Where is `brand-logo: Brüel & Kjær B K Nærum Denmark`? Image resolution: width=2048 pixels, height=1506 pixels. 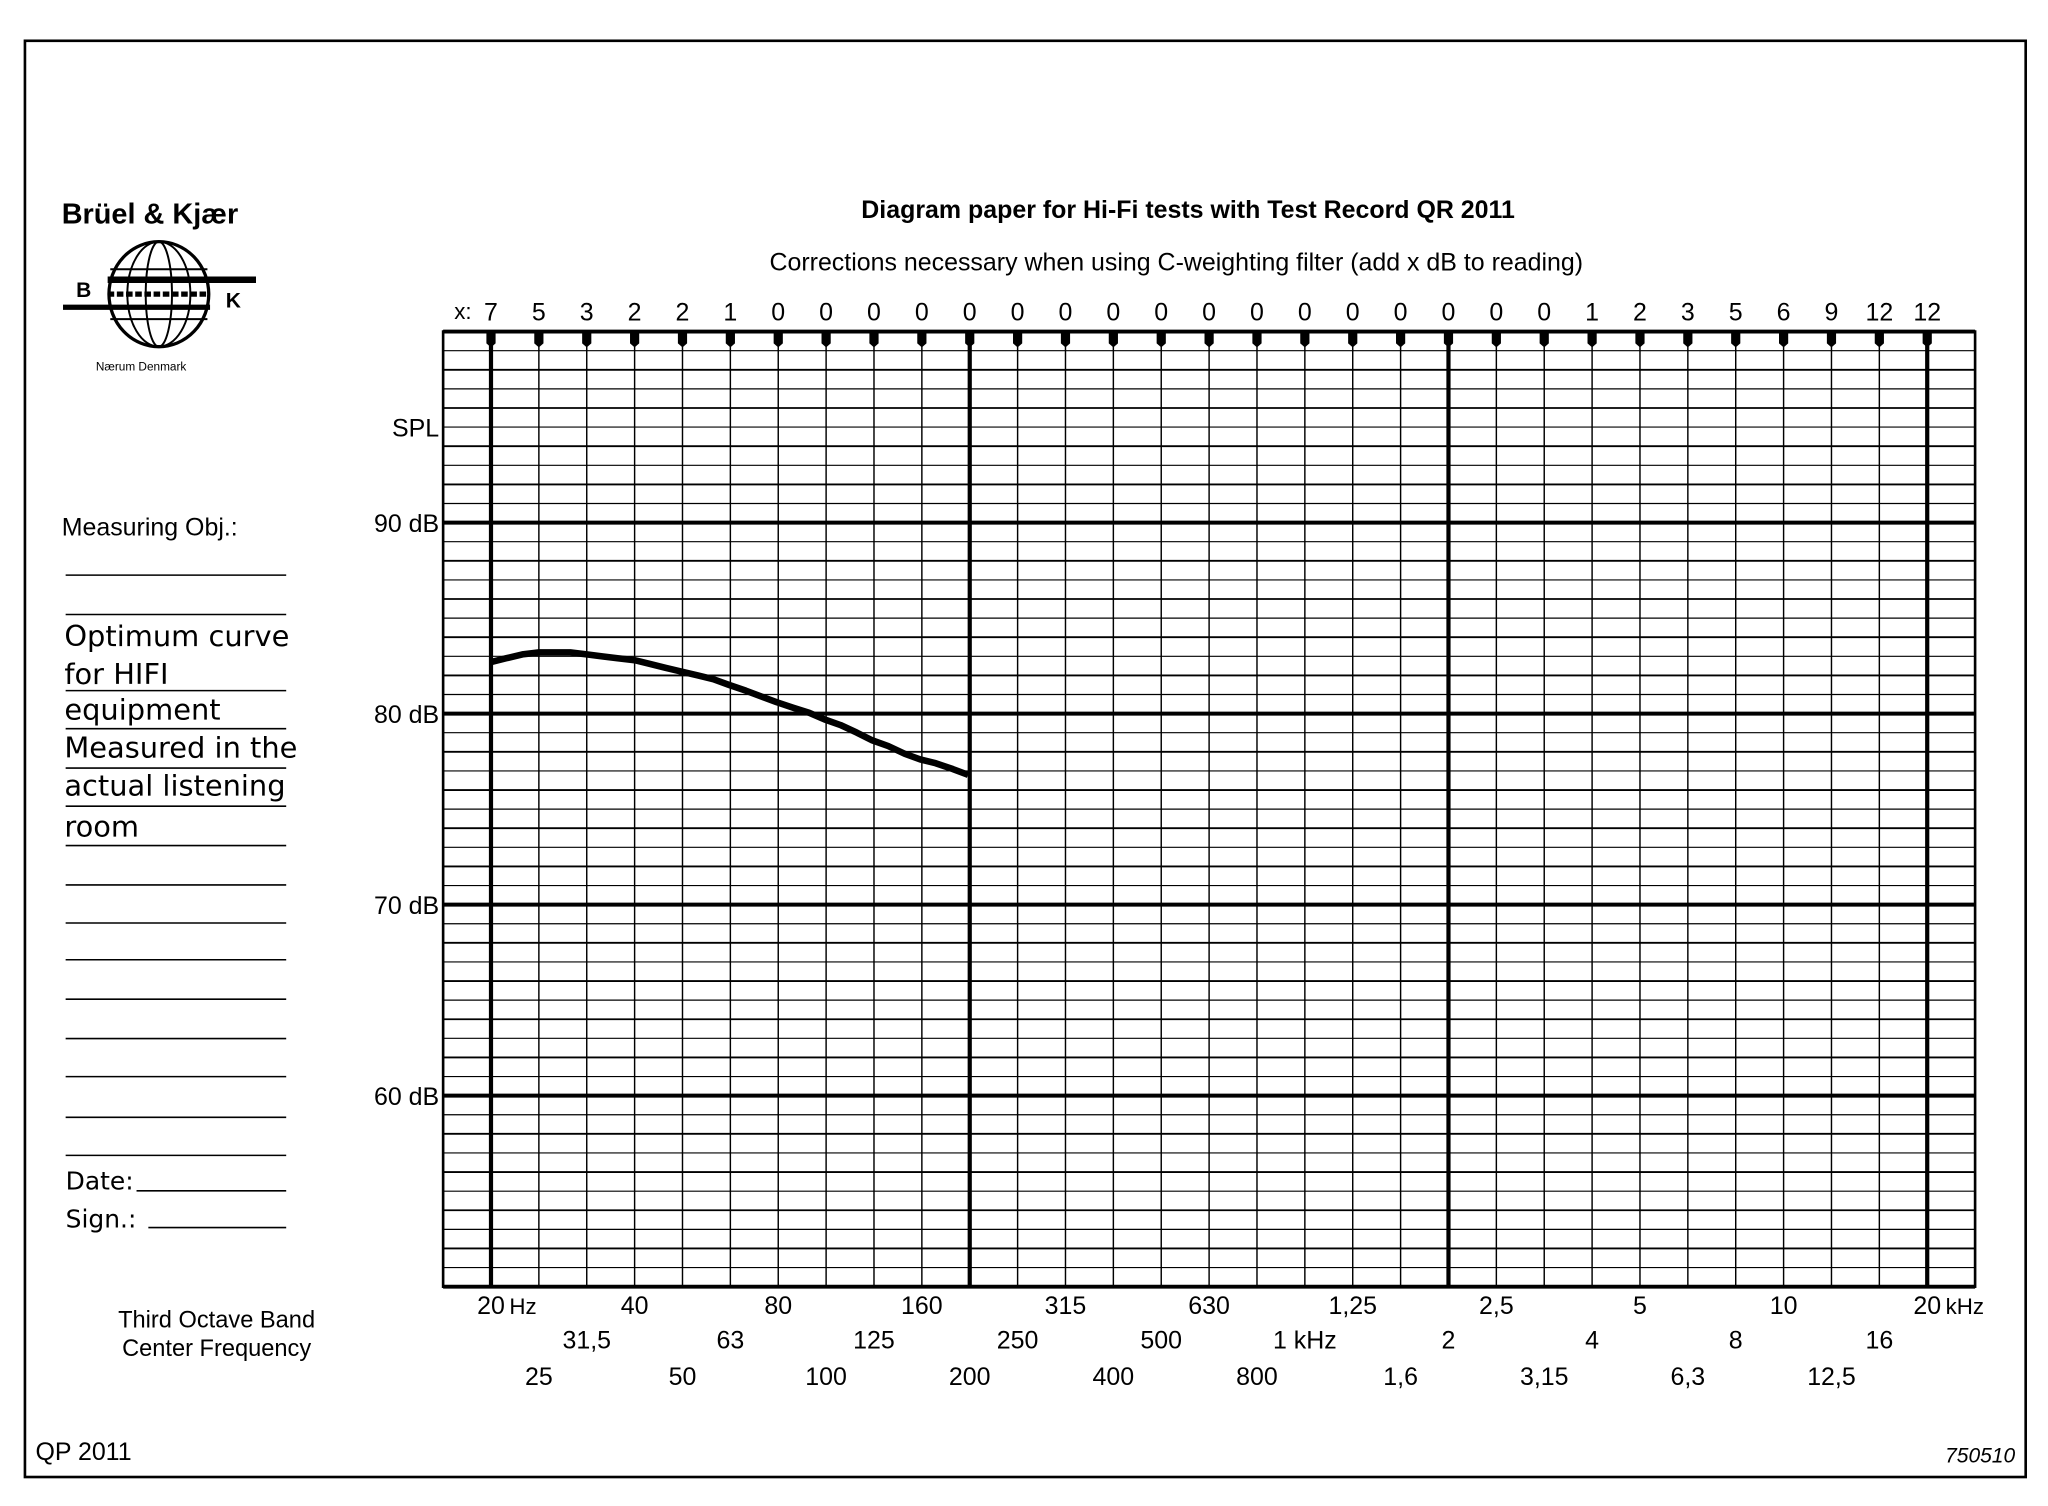
brand-logo: Brüel & Kjær B K Nærum Denmark is located at coordinates (159, 285).